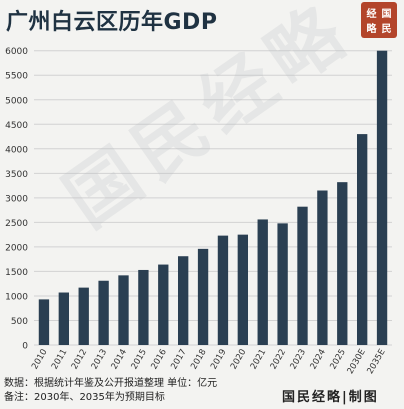 This screenshot has height=409, width=404. What do you see at coordinates (16, 101) in the screenshot?
I see `y-tick-label: 5000` at bounding box center [16, 101].